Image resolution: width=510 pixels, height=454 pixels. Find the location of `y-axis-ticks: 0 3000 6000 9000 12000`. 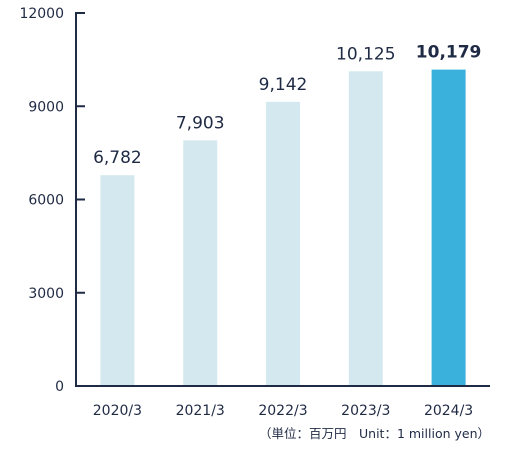

y-axis-ticks: 0 3000 6000 9000 12000 is located at coordinates (52, 200).